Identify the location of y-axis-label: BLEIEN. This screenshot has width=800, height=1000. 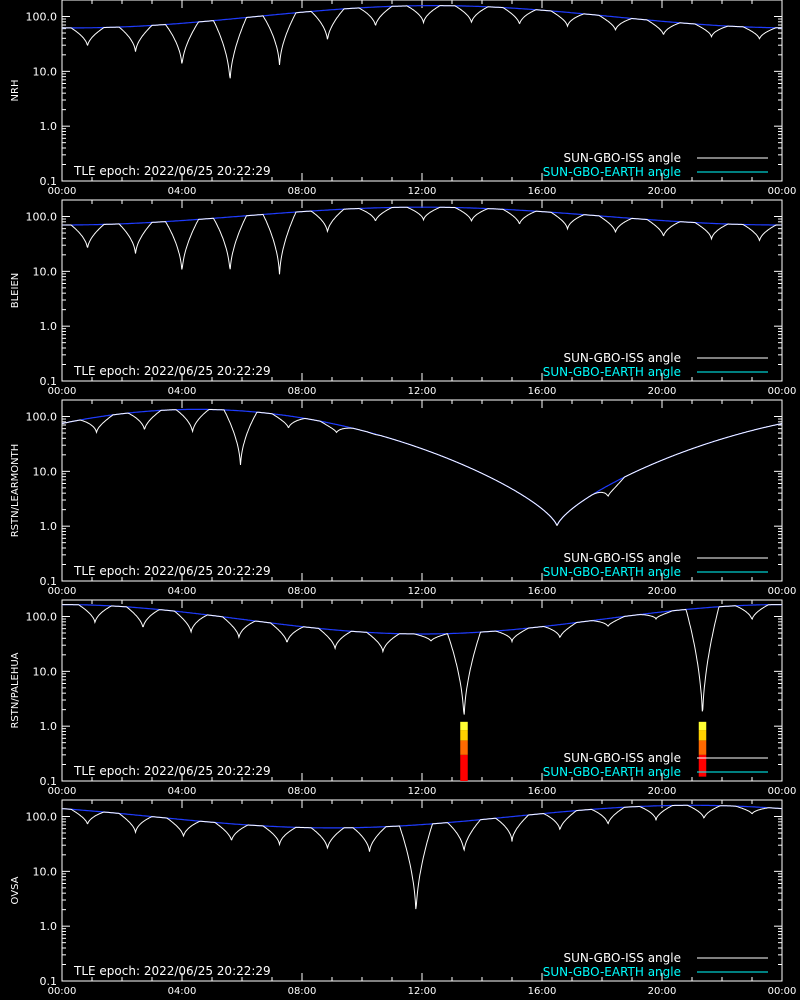
(15, 291).